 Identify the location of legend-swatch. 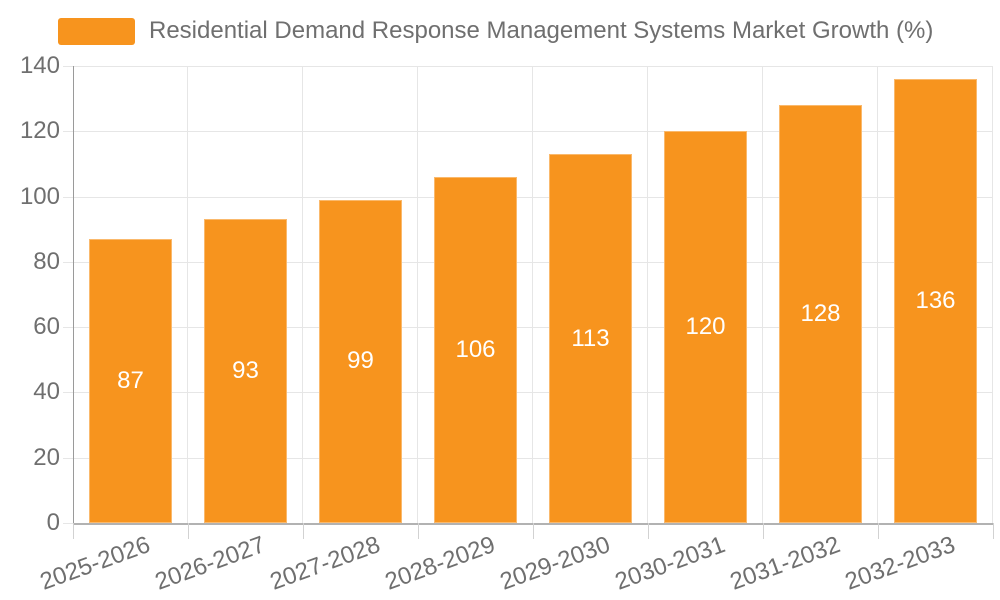
(96, 31).